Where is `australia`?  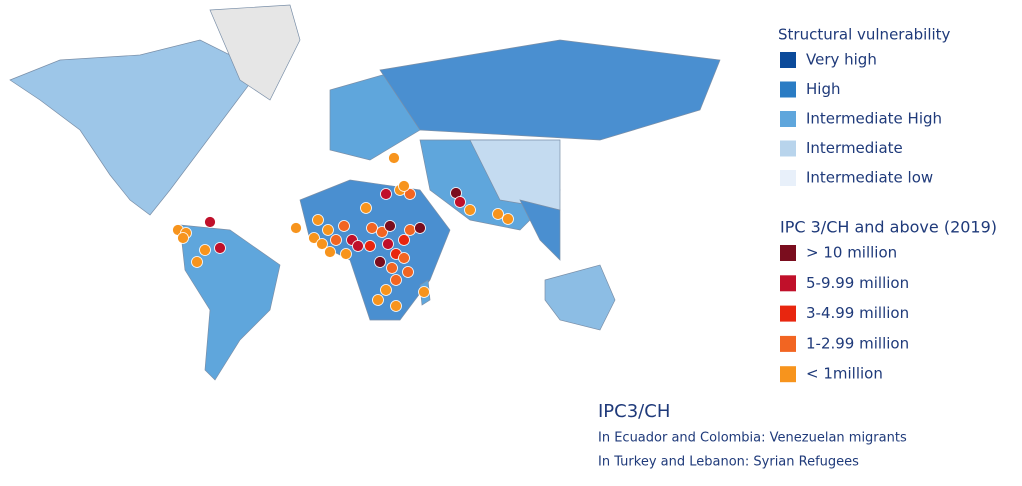 australia is located at coordinates (580, 297).